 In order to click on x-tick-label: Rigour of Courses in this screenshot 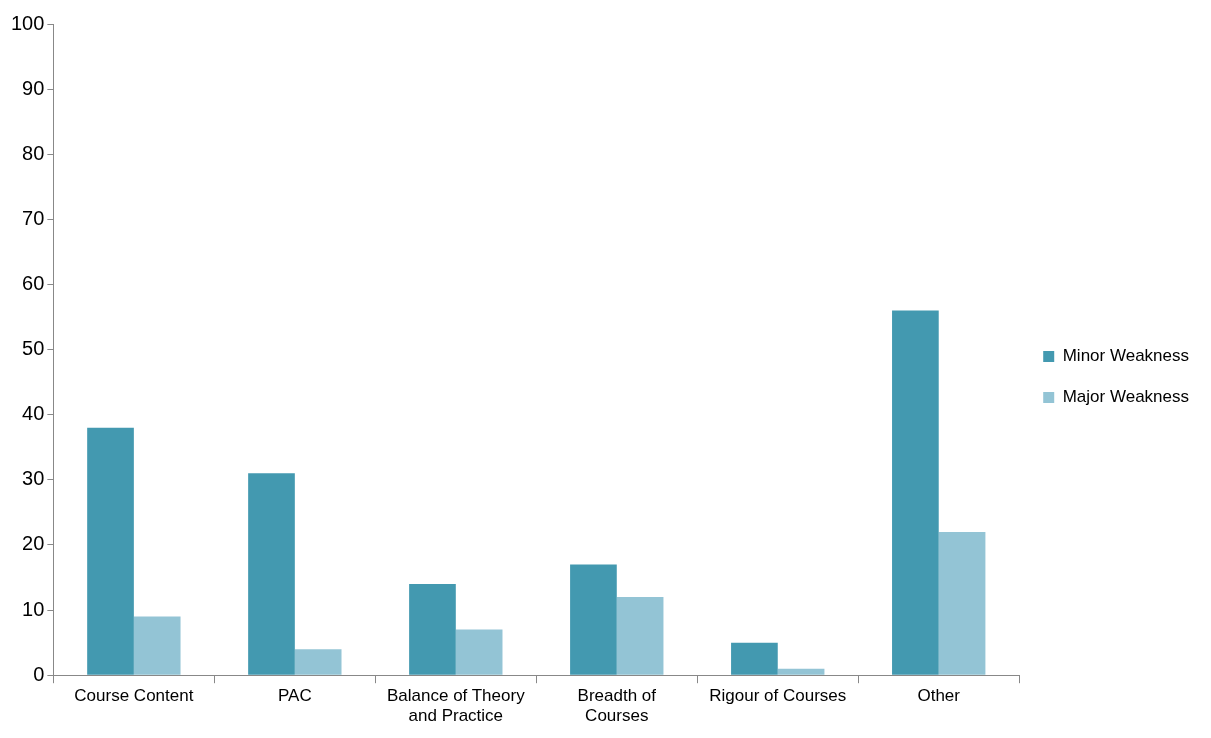, I will do `click(778, 696)`.